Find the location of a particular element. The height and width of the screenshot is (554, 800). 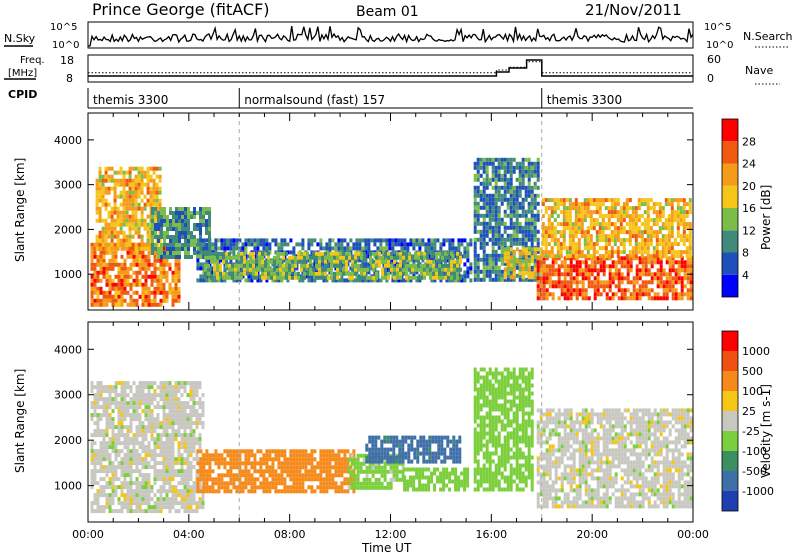

colorbar-tick-label: 24 is located at coordinates (749, 164).